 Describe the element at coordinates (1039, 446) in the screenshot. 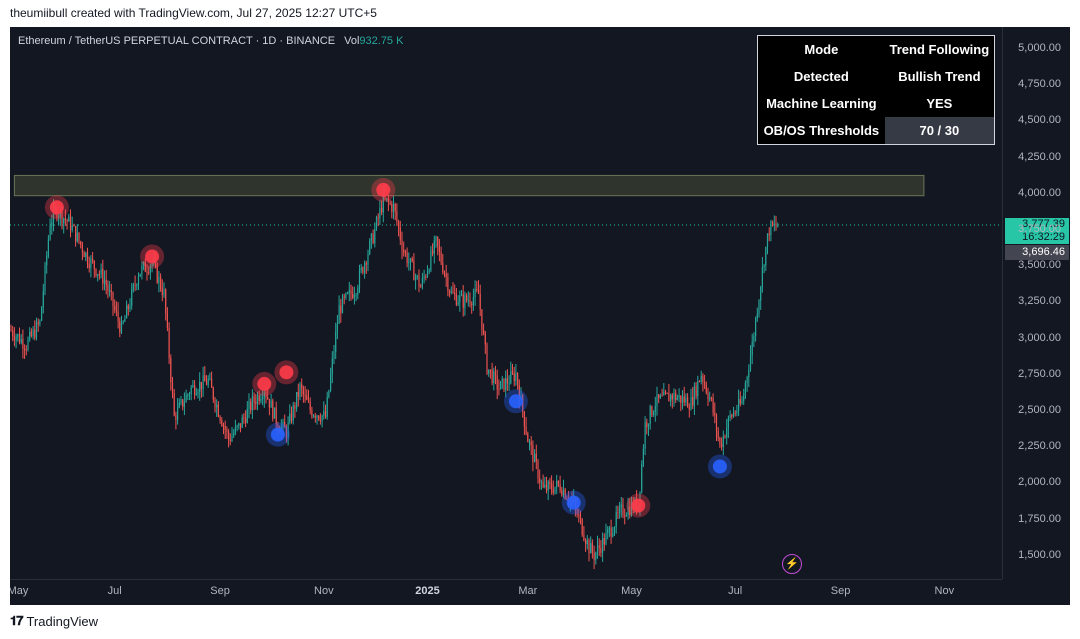

I see `y-tick-label: 2,250.00` at that location.